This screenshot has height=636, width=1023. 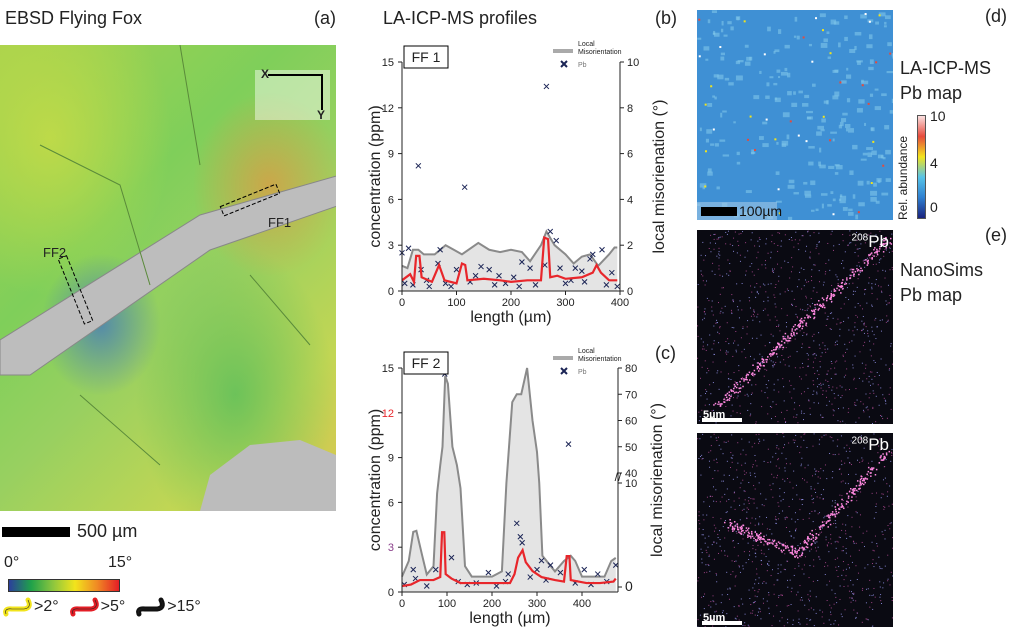 What do you see at coordinates (633, 63) in the screenshot?
I see `y2-tick-label: 10` at bounding box center [633, 63].